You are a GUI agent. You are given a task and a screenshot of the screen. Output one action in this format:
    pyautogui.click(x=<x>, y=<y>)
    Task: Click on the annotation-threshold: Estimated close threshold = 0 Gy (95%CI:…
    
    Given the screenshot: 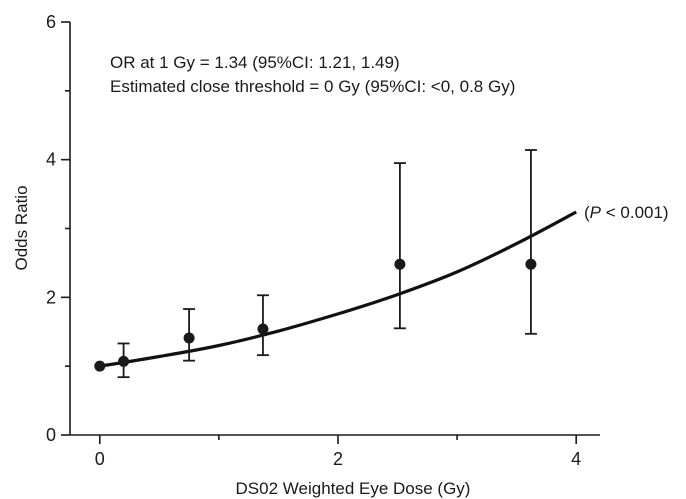 What is the action you would take?
    pyautogui.click(x=312, y=86)
    